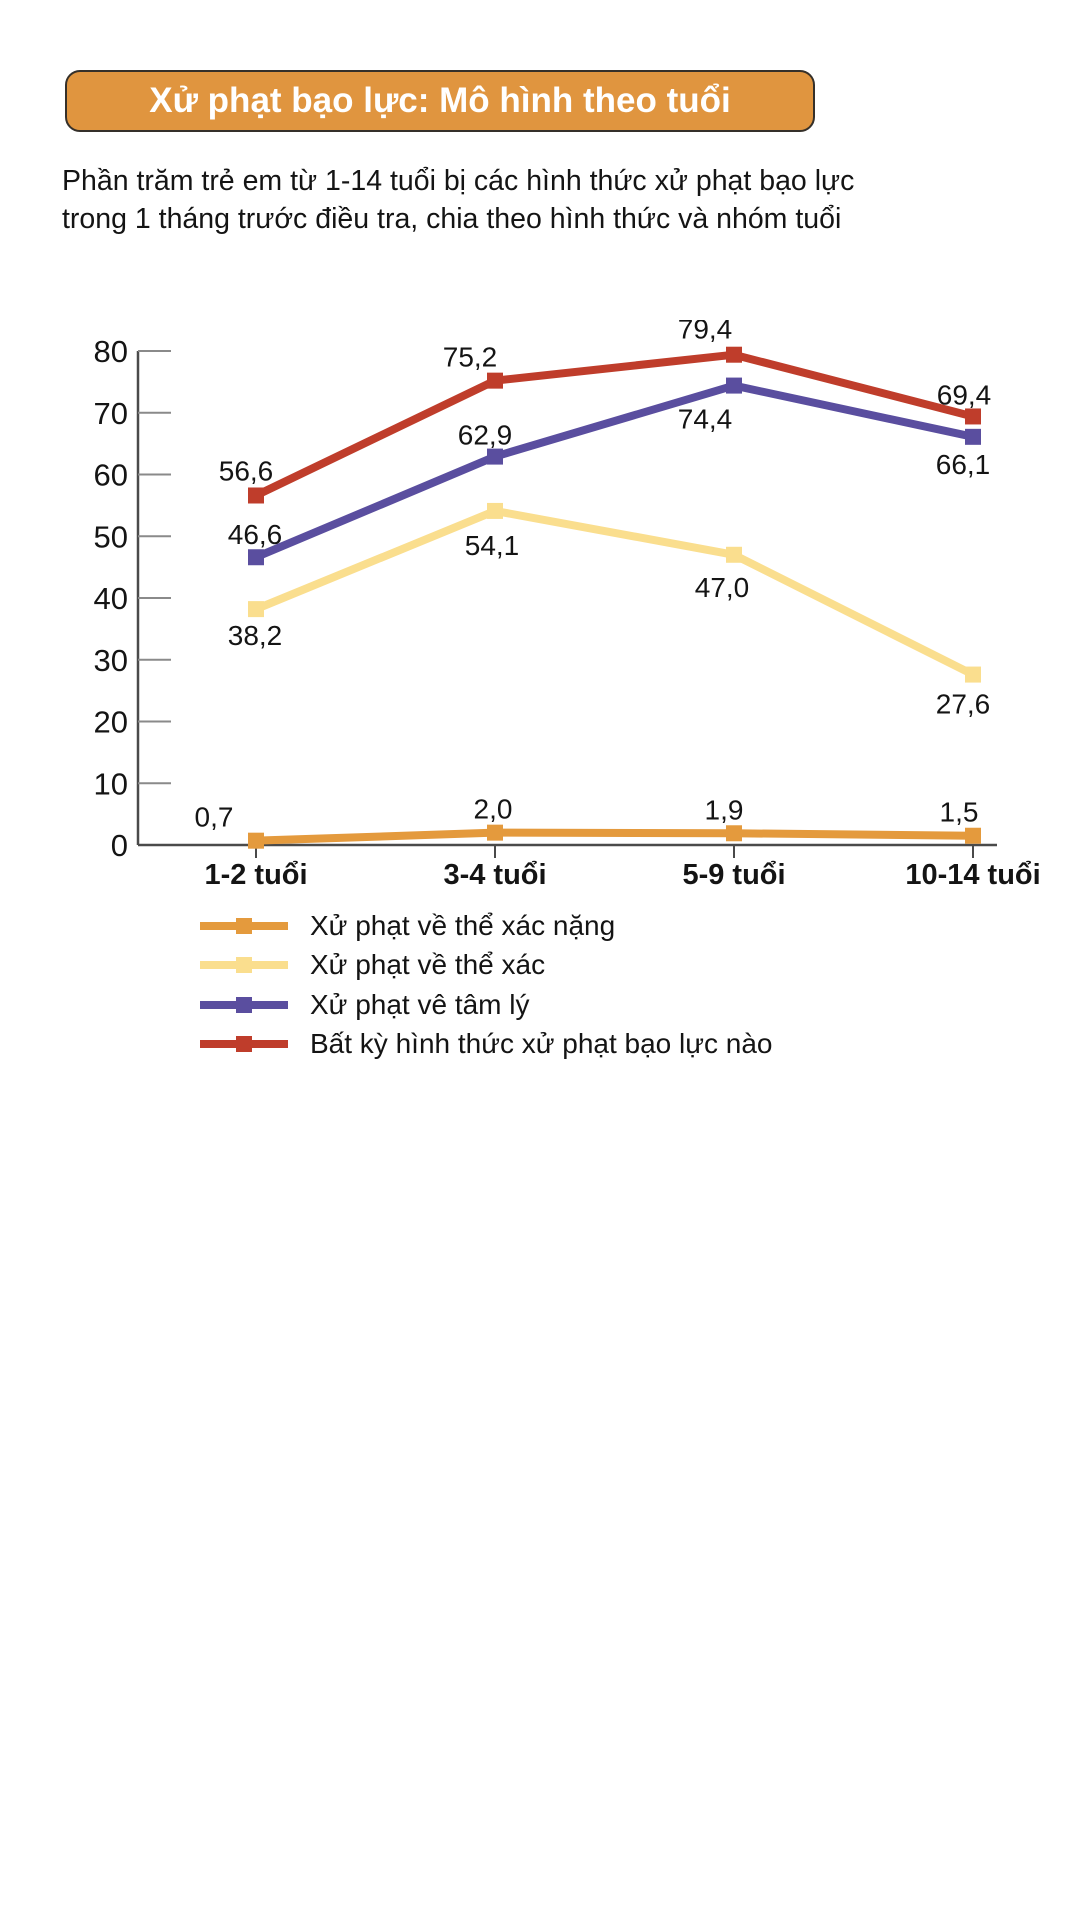 This screenshot has width=1080, height=1920. I want to click on data-point-label: 2,0, so click(493, 809).